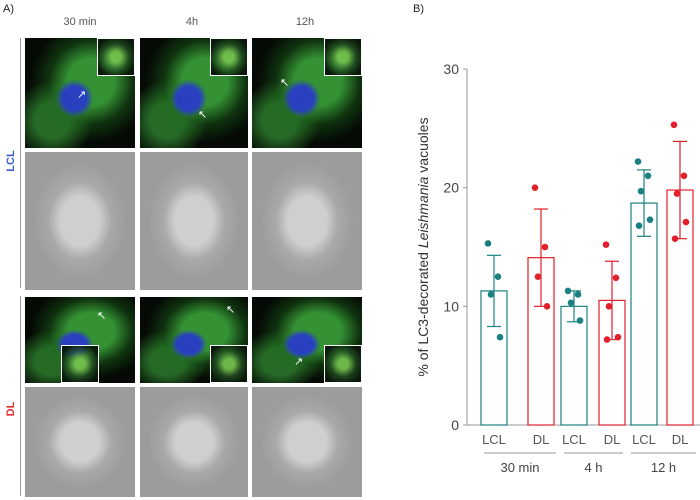 The width and height of the screenshot is (700, 500). Describe the element at coordinates (307, 442) in the screenshot. I see `dl-12h-dic-image` at that location.